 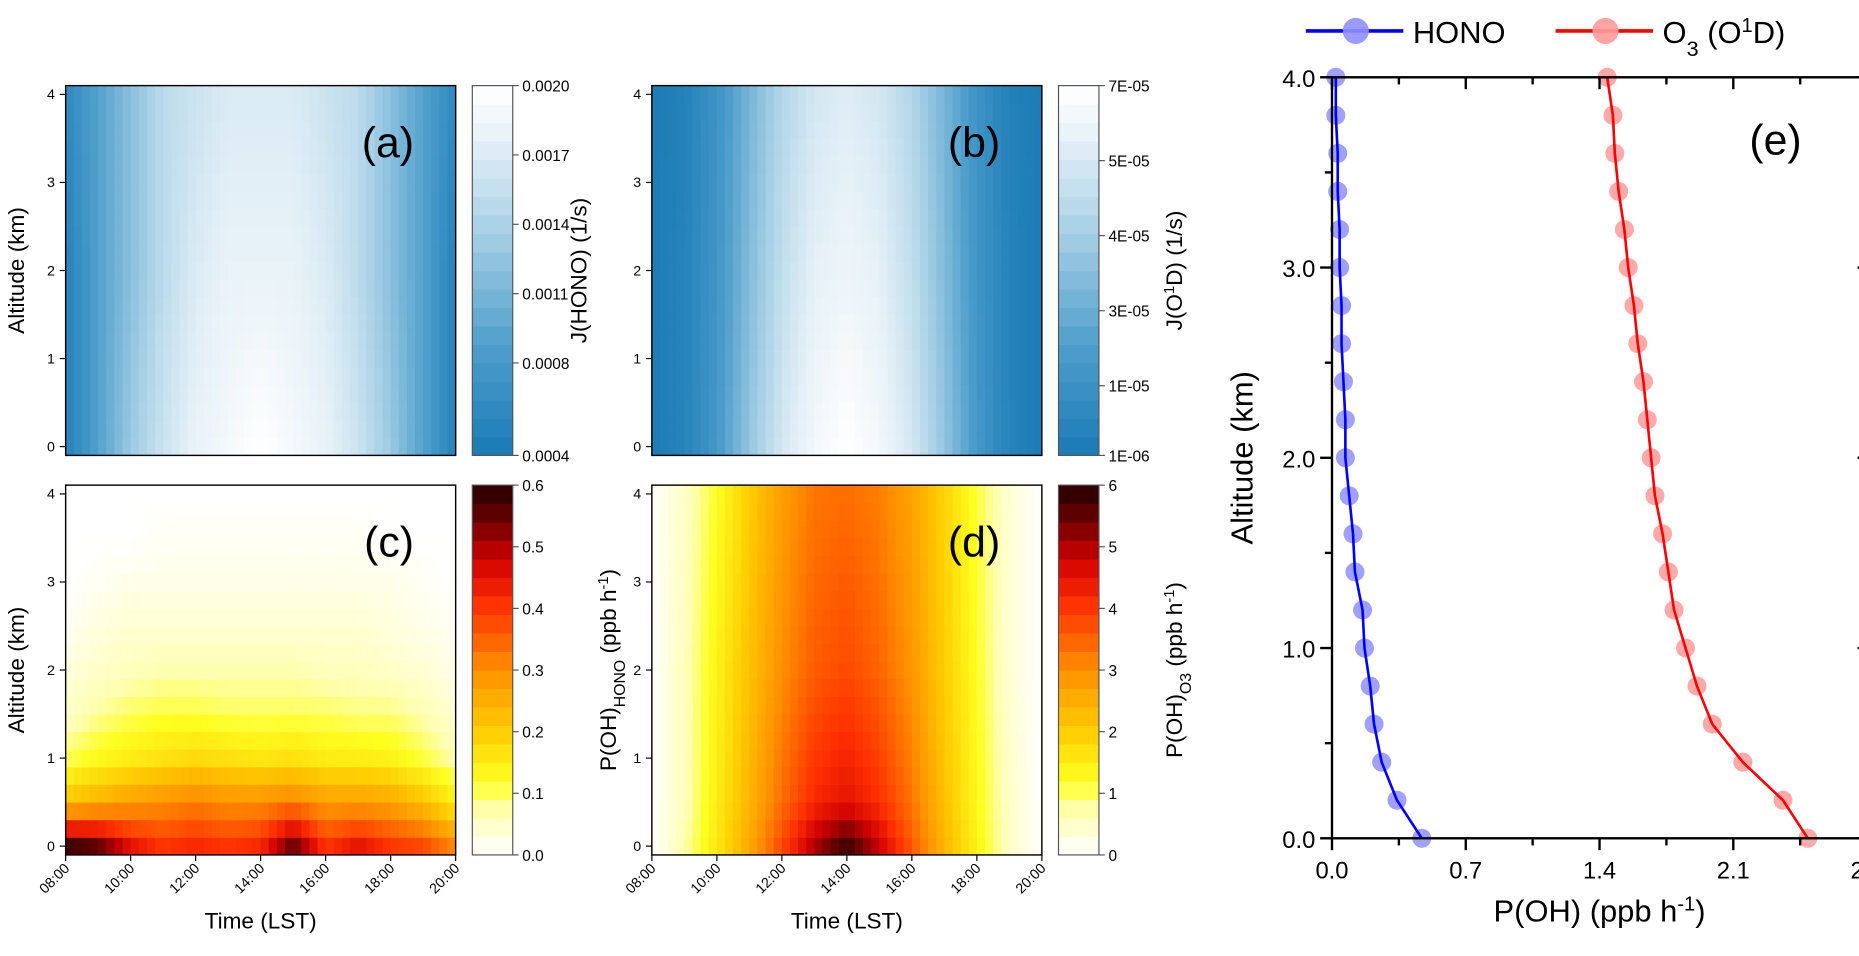 What do you see at coordinates (1599, 871) in the screenshot?
I see `x-tick-label: 1.4` at bounding box center [1599, 871].